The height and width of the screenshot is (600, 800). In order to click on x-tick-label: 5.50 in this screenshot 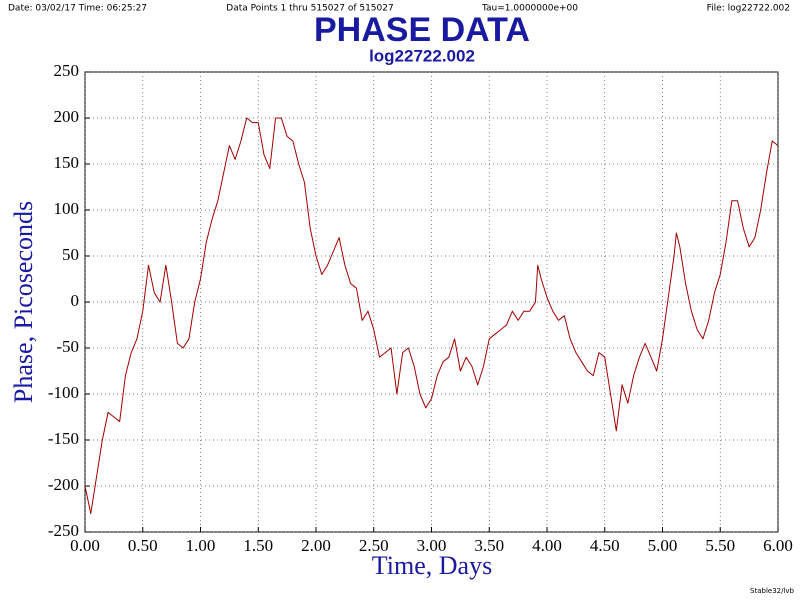, I will do `click(720, 545)`.